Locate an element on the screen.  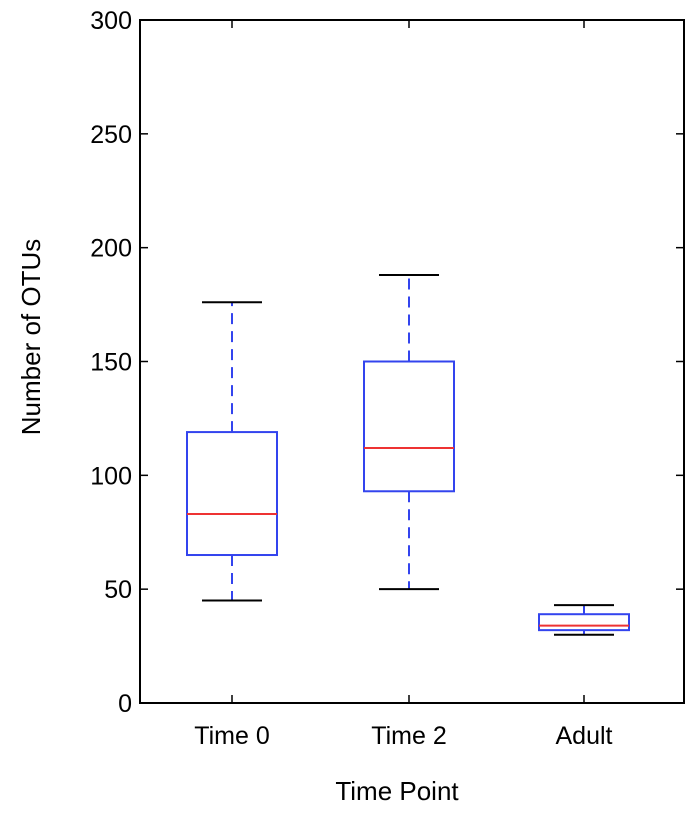
box-adult is located at coordinates (584, 620).